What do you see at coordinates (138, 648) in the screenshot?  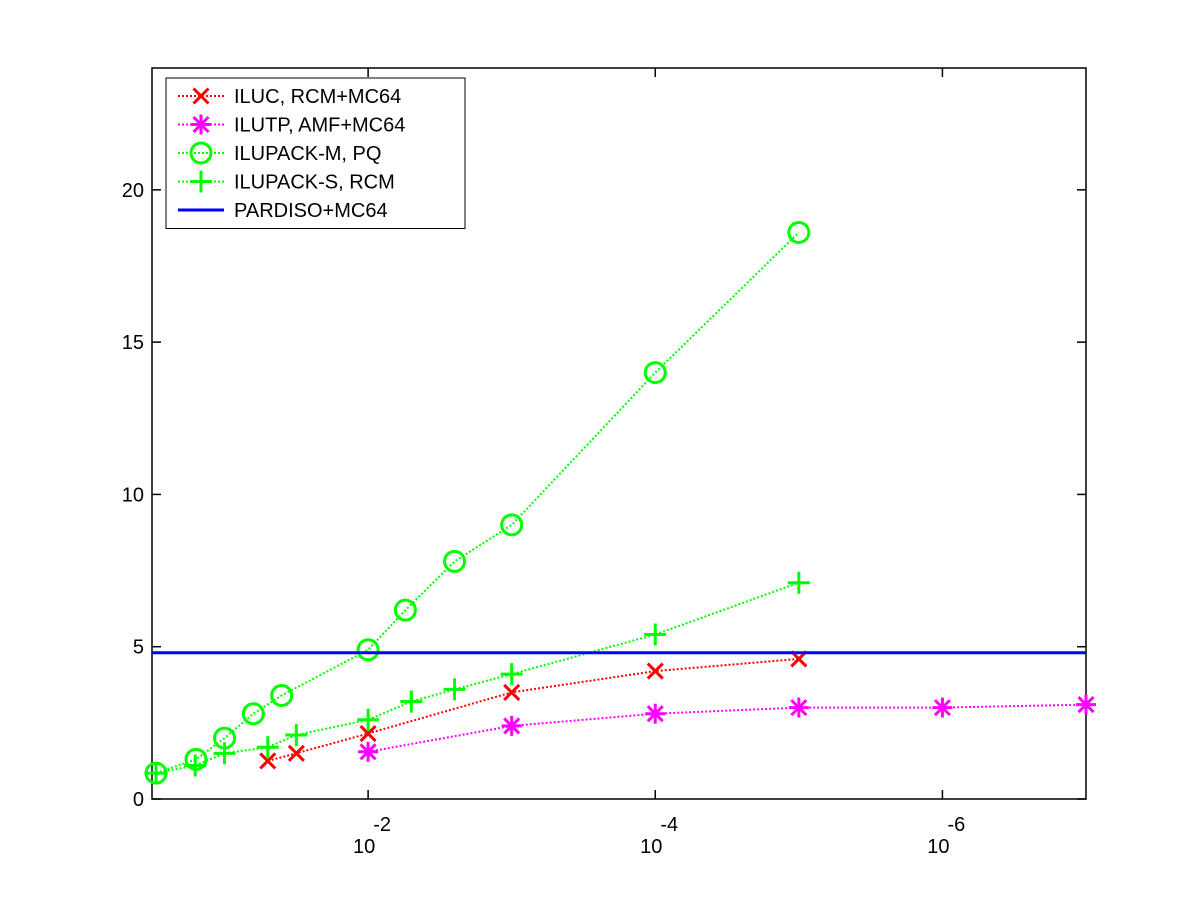 I see `y-tick-label-5: 5` at bounding box center [138, 648].